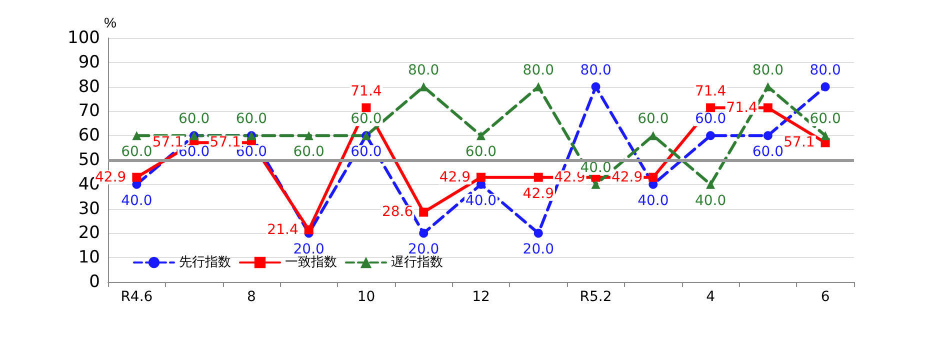 The height and width of the screenshot is (338, 932). What do you see at coordinates (711, 297) in the screenshot?
I see `x-tick-label: 4` at bounding box center [711, 297].